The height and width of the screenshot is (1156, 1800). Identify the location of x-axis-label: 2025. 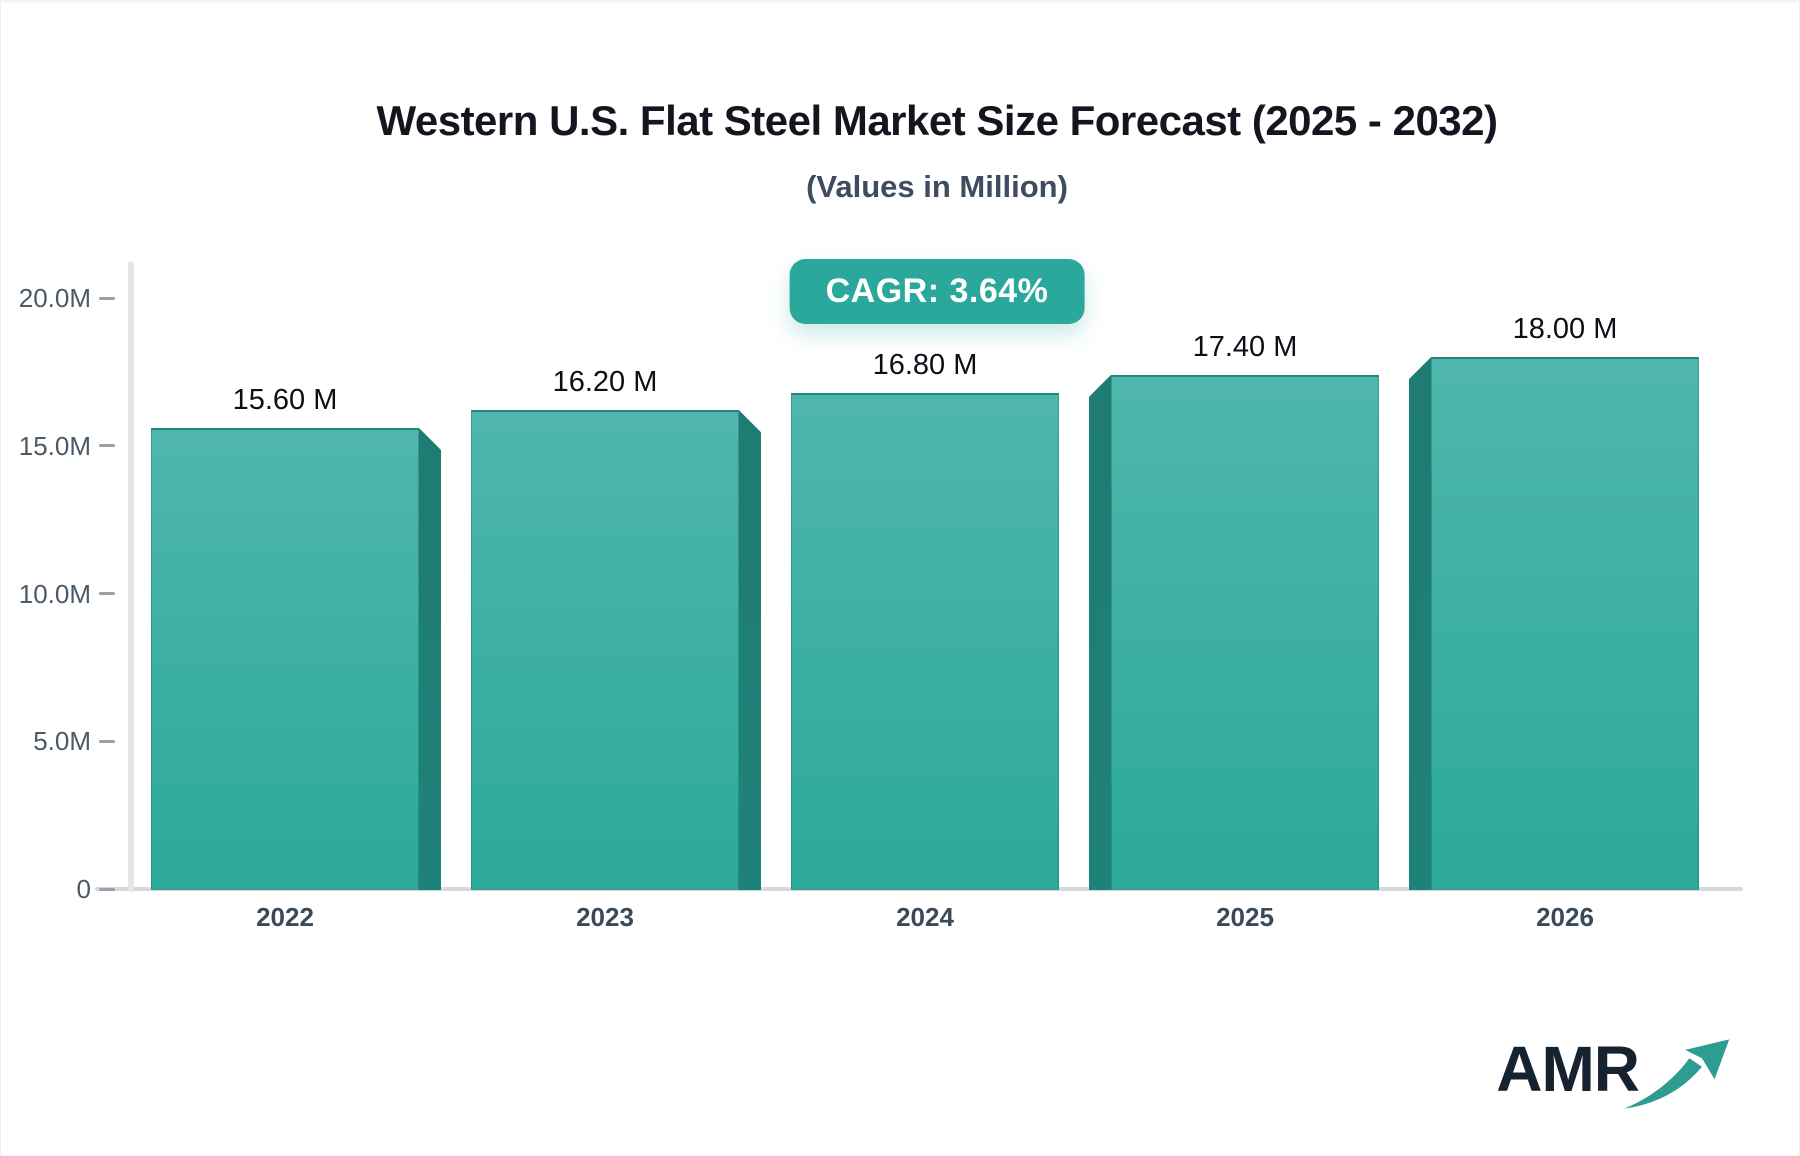
(1245, 917).